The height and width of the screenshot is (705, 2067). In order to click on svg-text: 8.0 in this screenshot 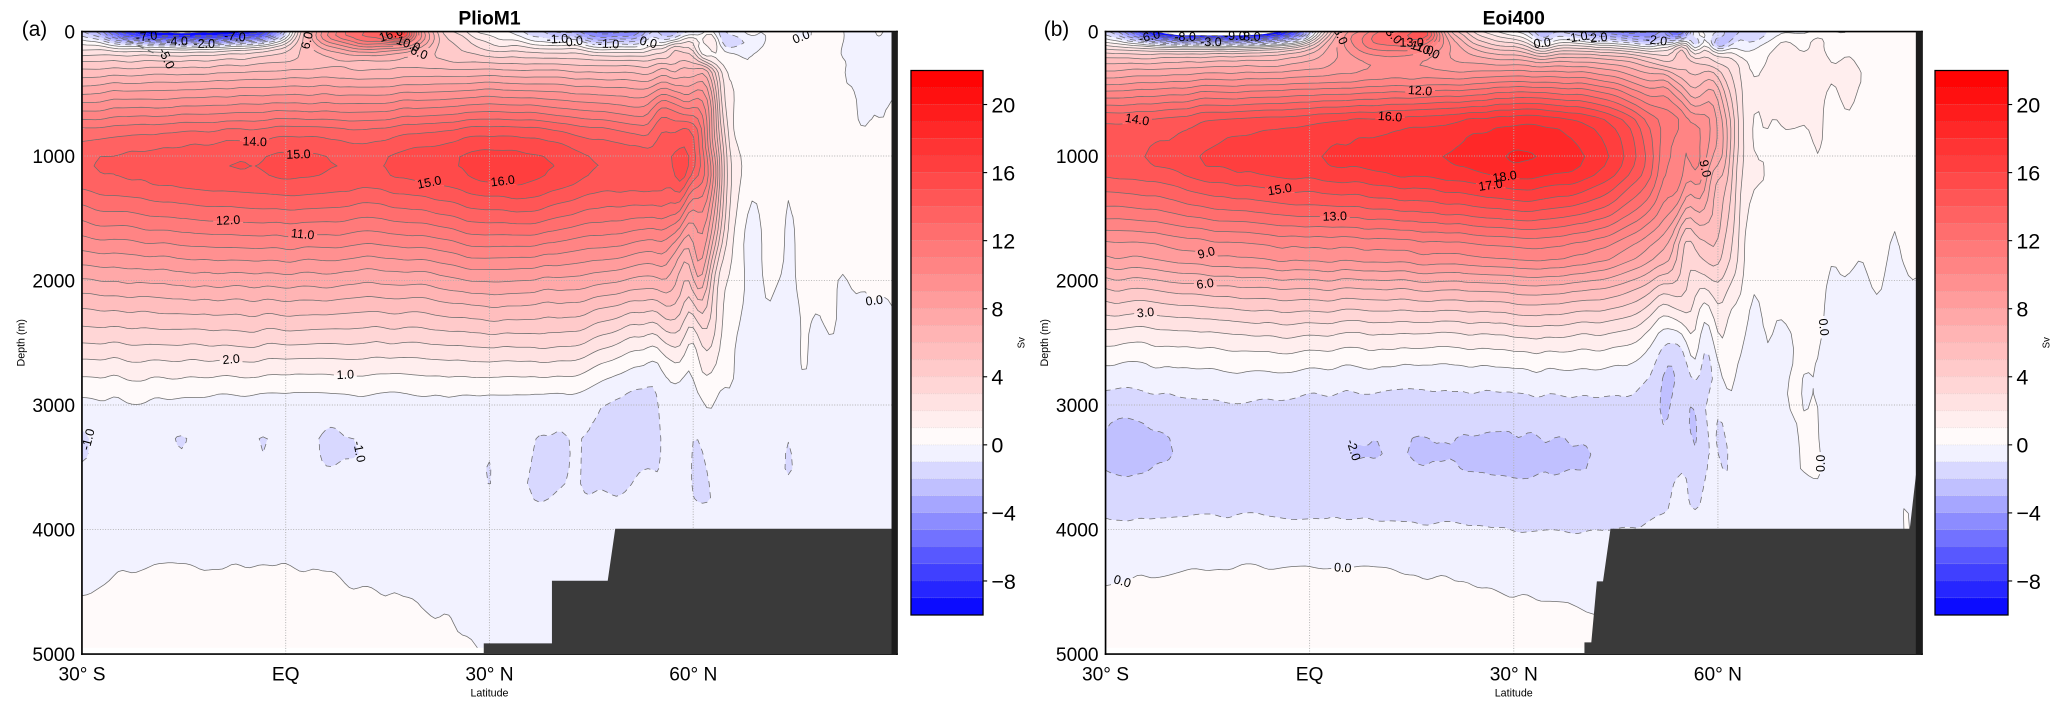, I will do `click(1341, 36)`.